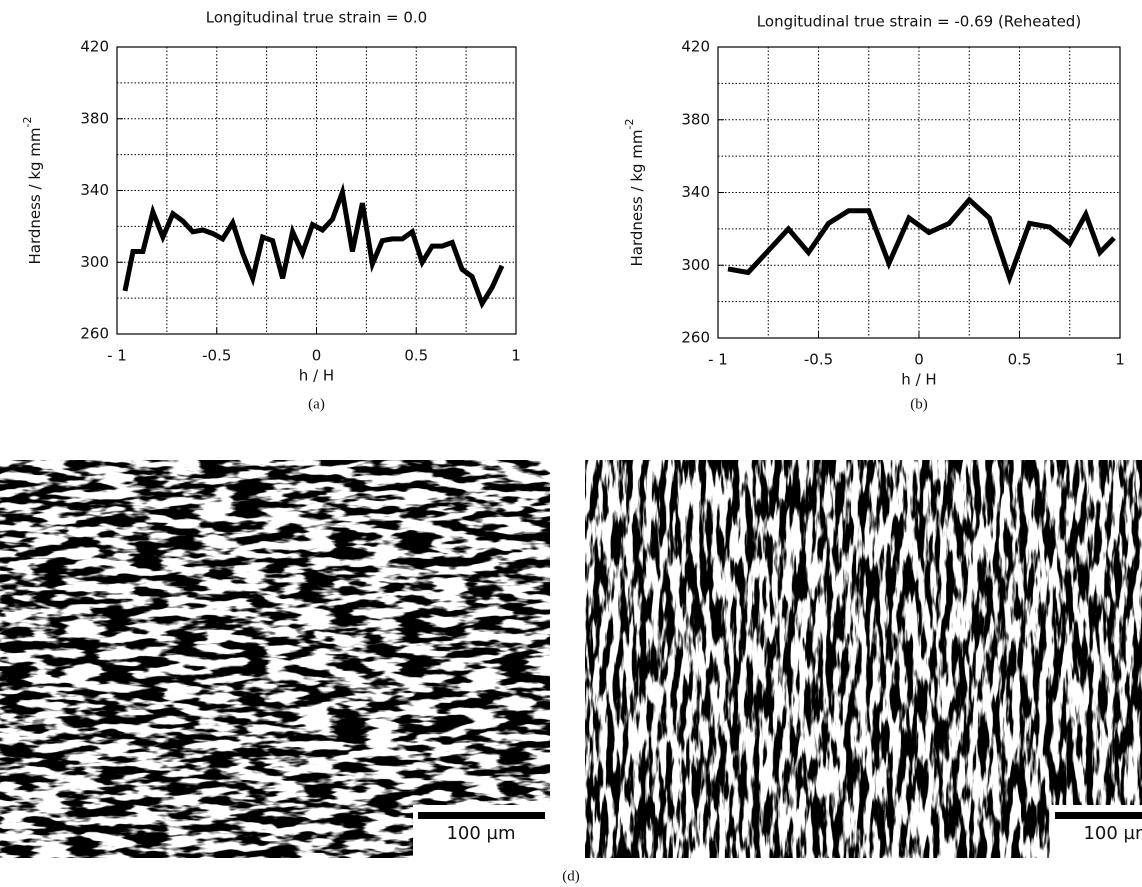  Describe the element at coordinates (316, 18) in the screenshot. I see `chart-title: Longitudinal true strain = 0.0` at that location.